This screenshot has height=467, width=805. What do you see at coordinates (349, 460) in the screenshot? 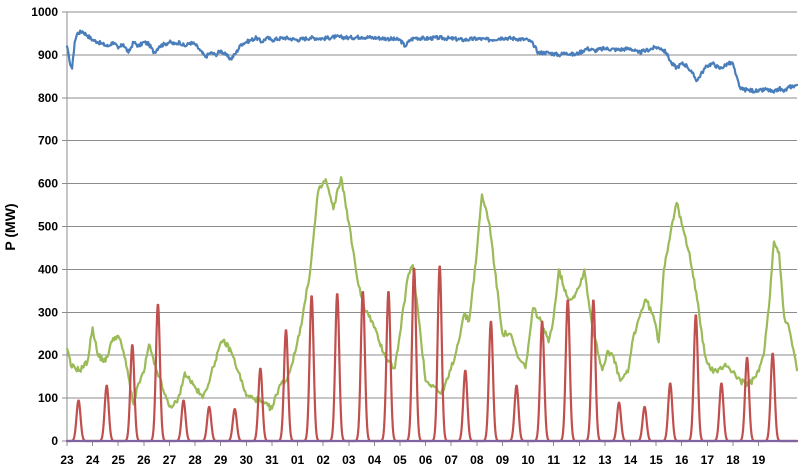
I see `x-tick-label-11: 03` at bounding box center [349, 460].